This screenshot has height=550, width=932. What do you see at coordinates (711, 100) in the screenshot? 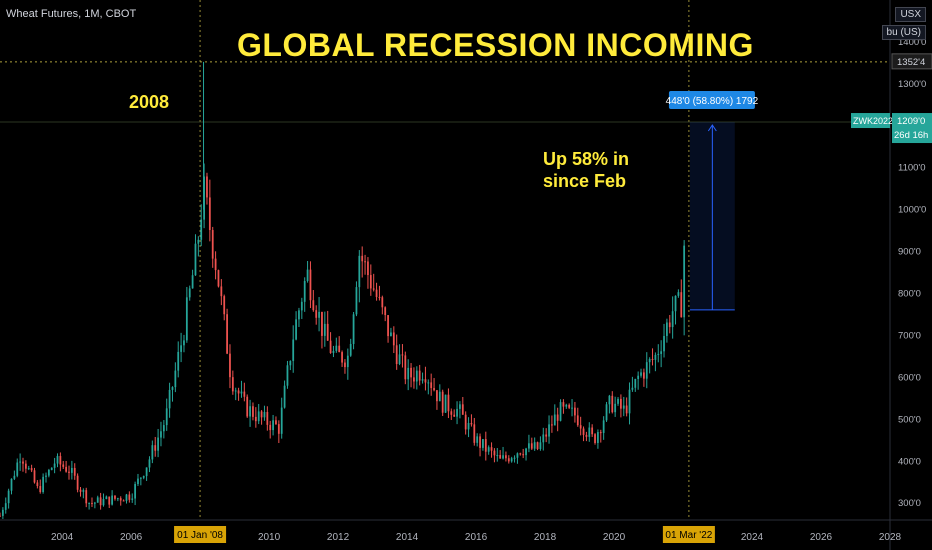
I see `measure-label-box` at bounding box center [711, 100].